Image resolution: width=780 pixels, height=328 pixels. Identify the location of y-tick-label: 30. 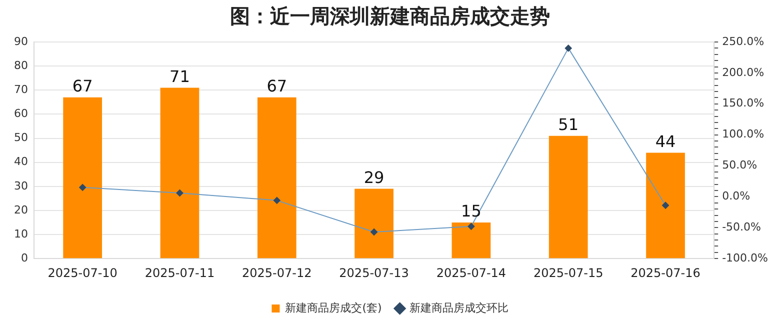
(21, 185).